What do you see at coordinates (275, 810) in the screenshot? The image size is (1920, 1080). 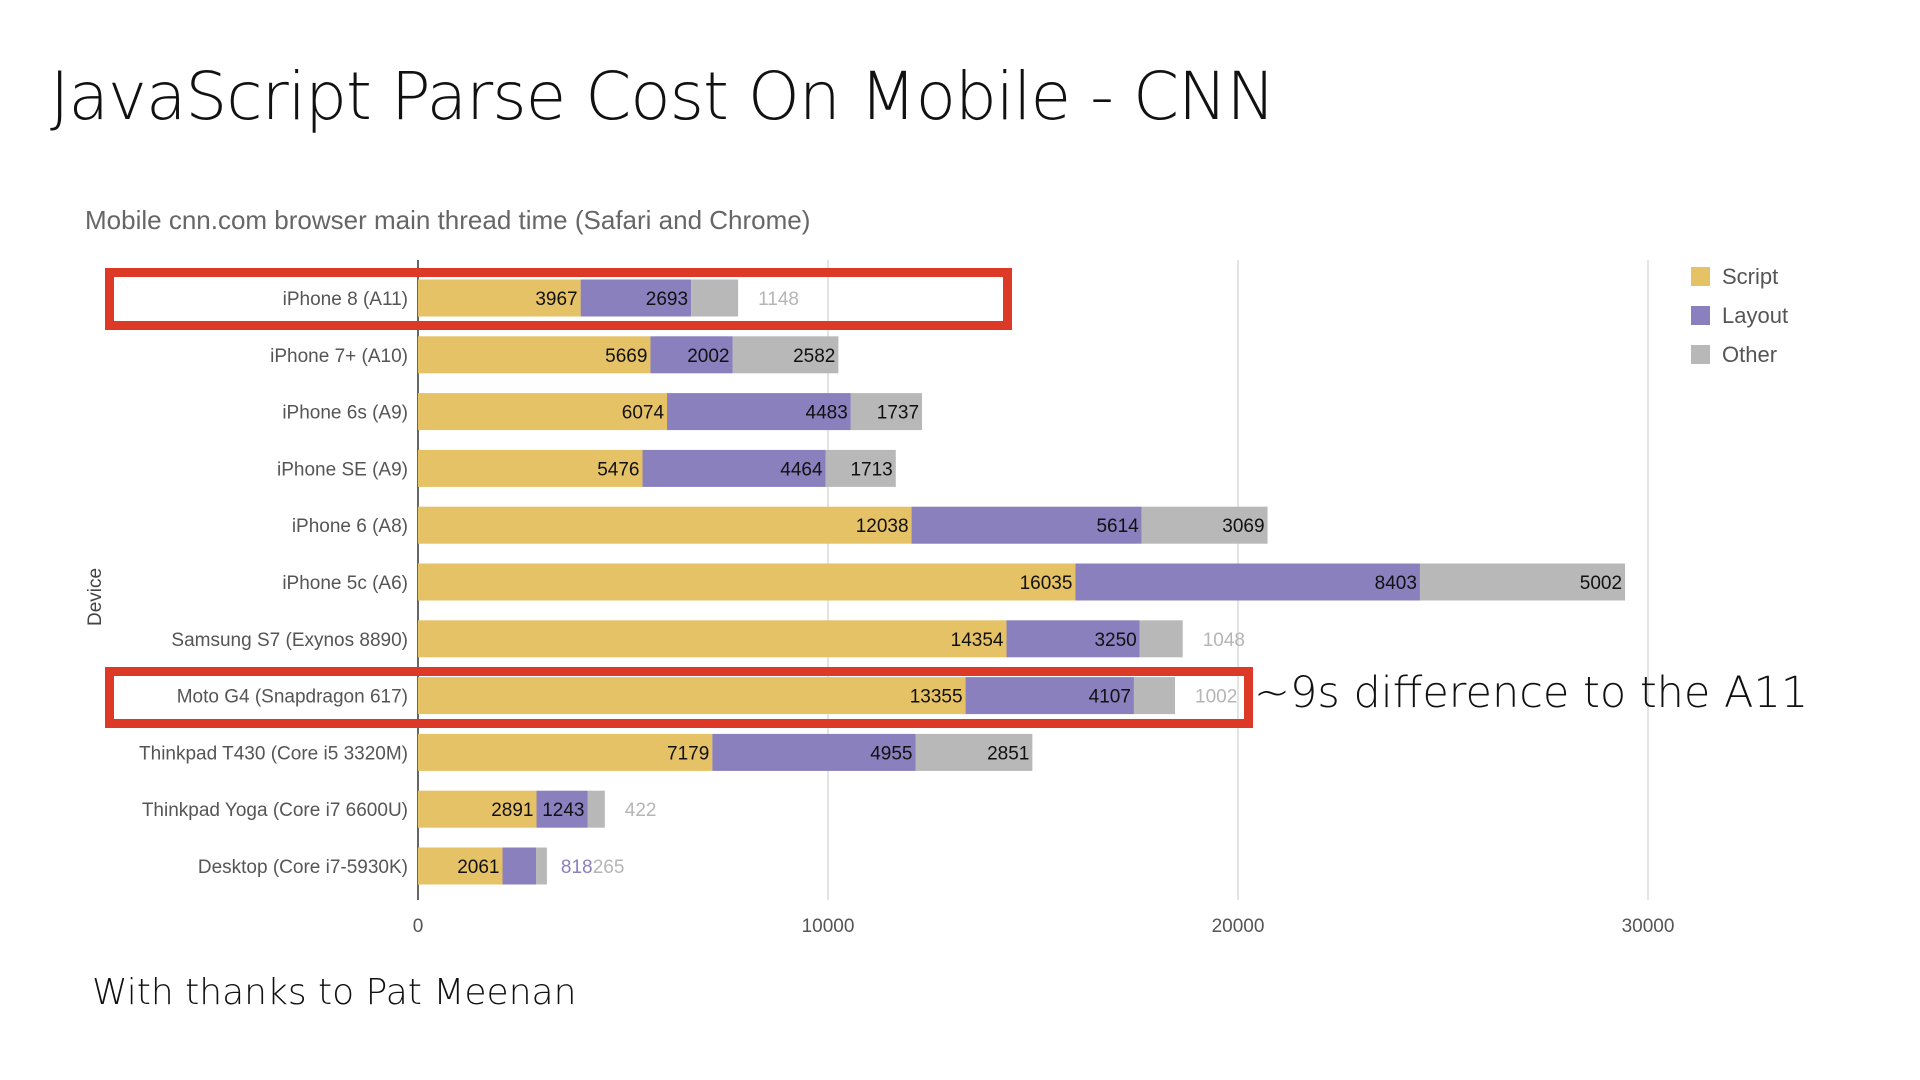 I see `category-label: Thinkpad Yoga (Core i7 6600U)` at bounding box center [275, 810].